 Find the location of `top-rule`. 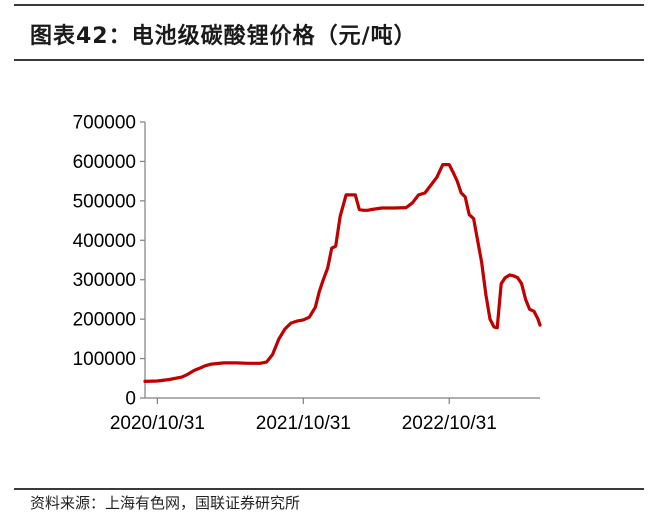

top-rule is located at coordinates (329, 5).